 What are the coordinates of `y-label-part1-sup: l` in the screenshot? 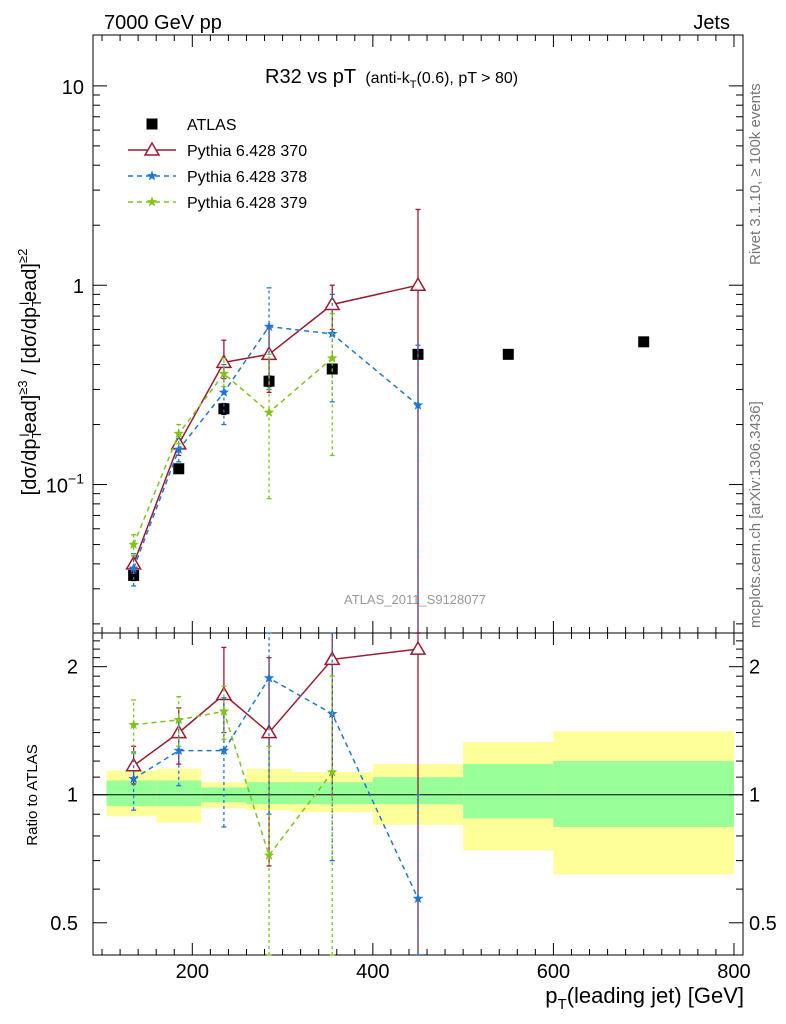 It's located at (24, 435).